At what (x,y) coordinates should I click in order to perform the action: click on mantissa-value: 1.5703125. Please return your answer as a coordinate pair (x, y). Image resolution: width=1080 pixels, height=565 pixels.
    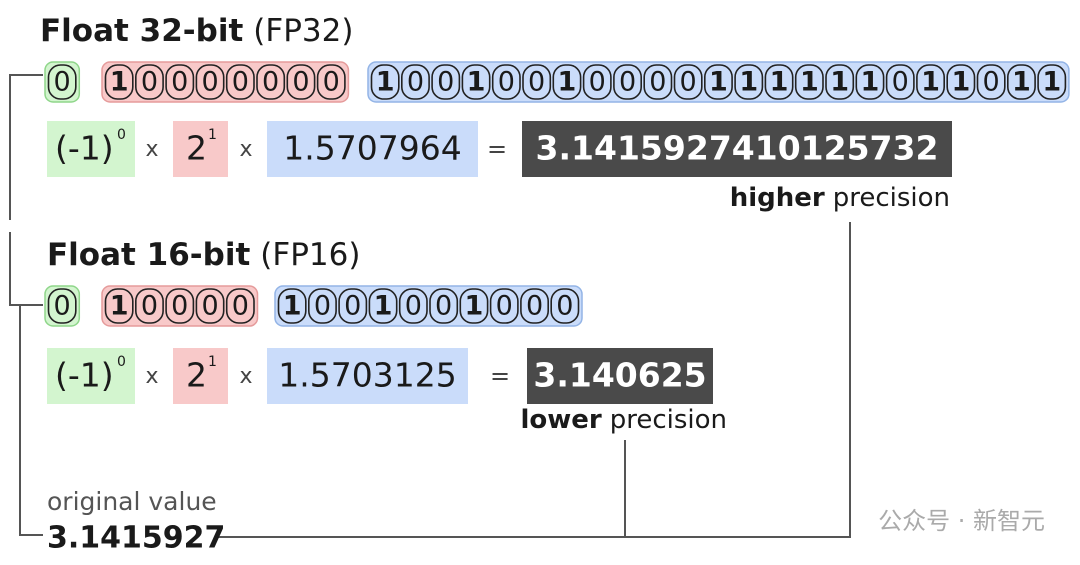
    Looking at the image, I should click on (367, 375).